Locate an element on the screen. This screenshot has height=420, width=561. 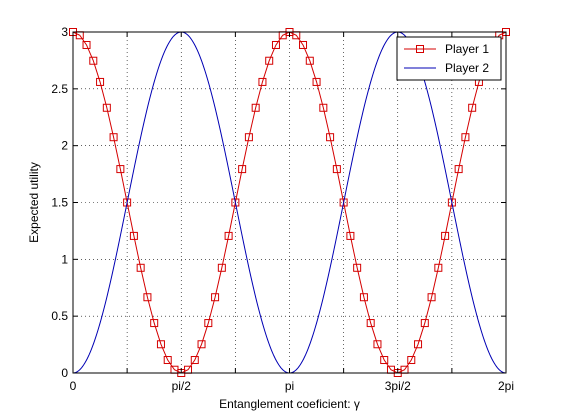
x-tick-label: pi is located at coordinates (289, 386).